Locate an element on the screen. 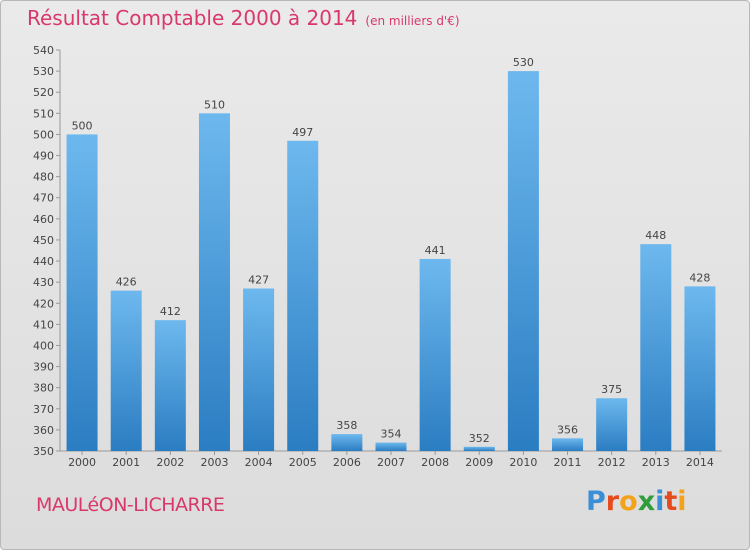 This screenshot has width=750, height=550. y-tick-label: 470 is located at coordinates (43, 198).